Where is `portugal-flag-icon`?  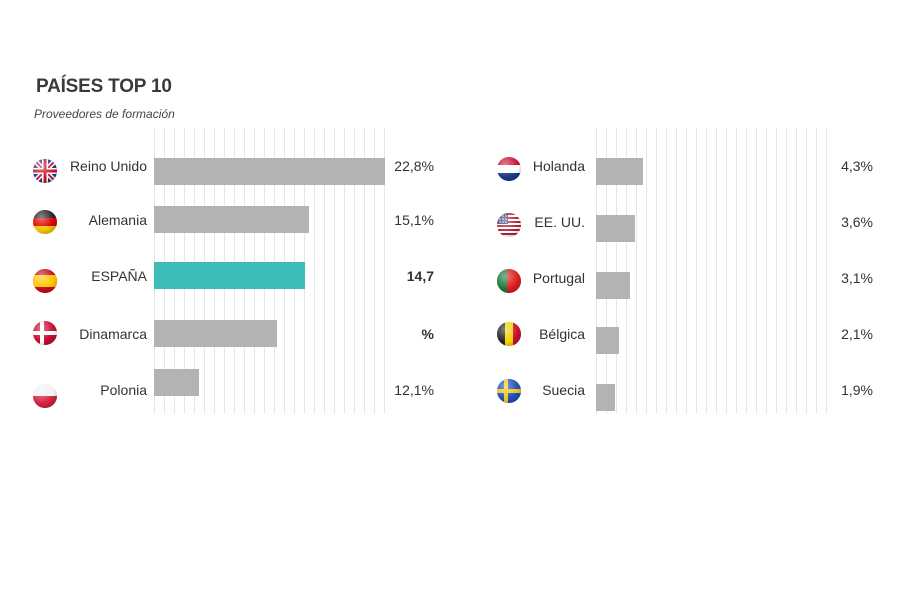 portugal-flag-icon is located at coordinates (509, 281).